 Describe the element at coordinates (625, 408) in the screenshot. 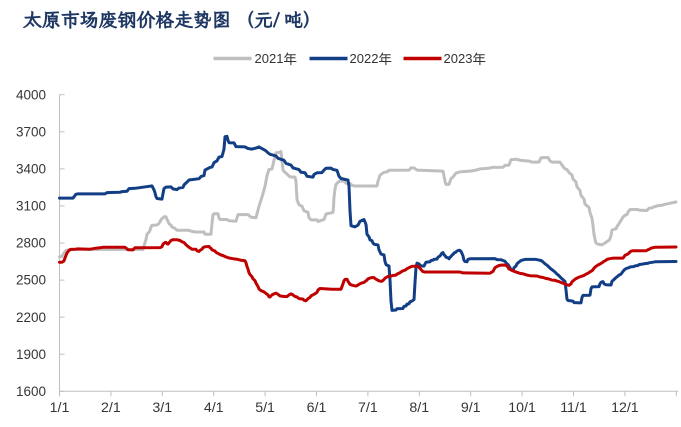

I see `svg-text: 12/1` at that location.